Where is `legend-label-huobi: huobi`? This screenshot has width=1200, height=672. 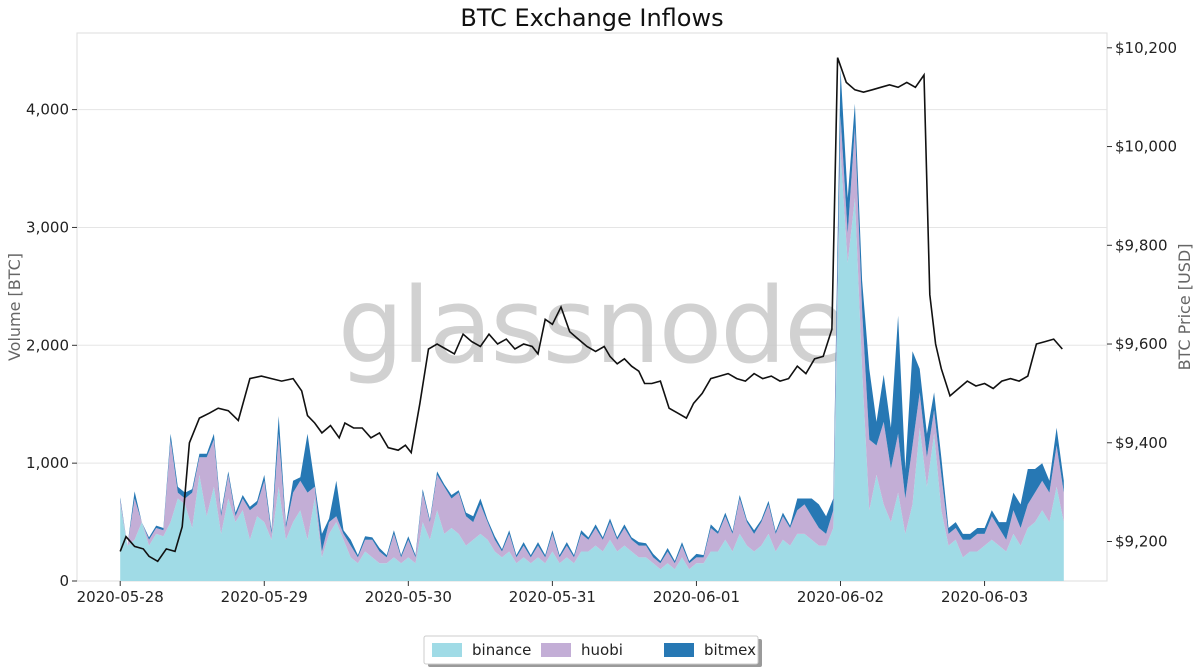 legend-label-huobi: huobi is located at coordinates (602, 650).